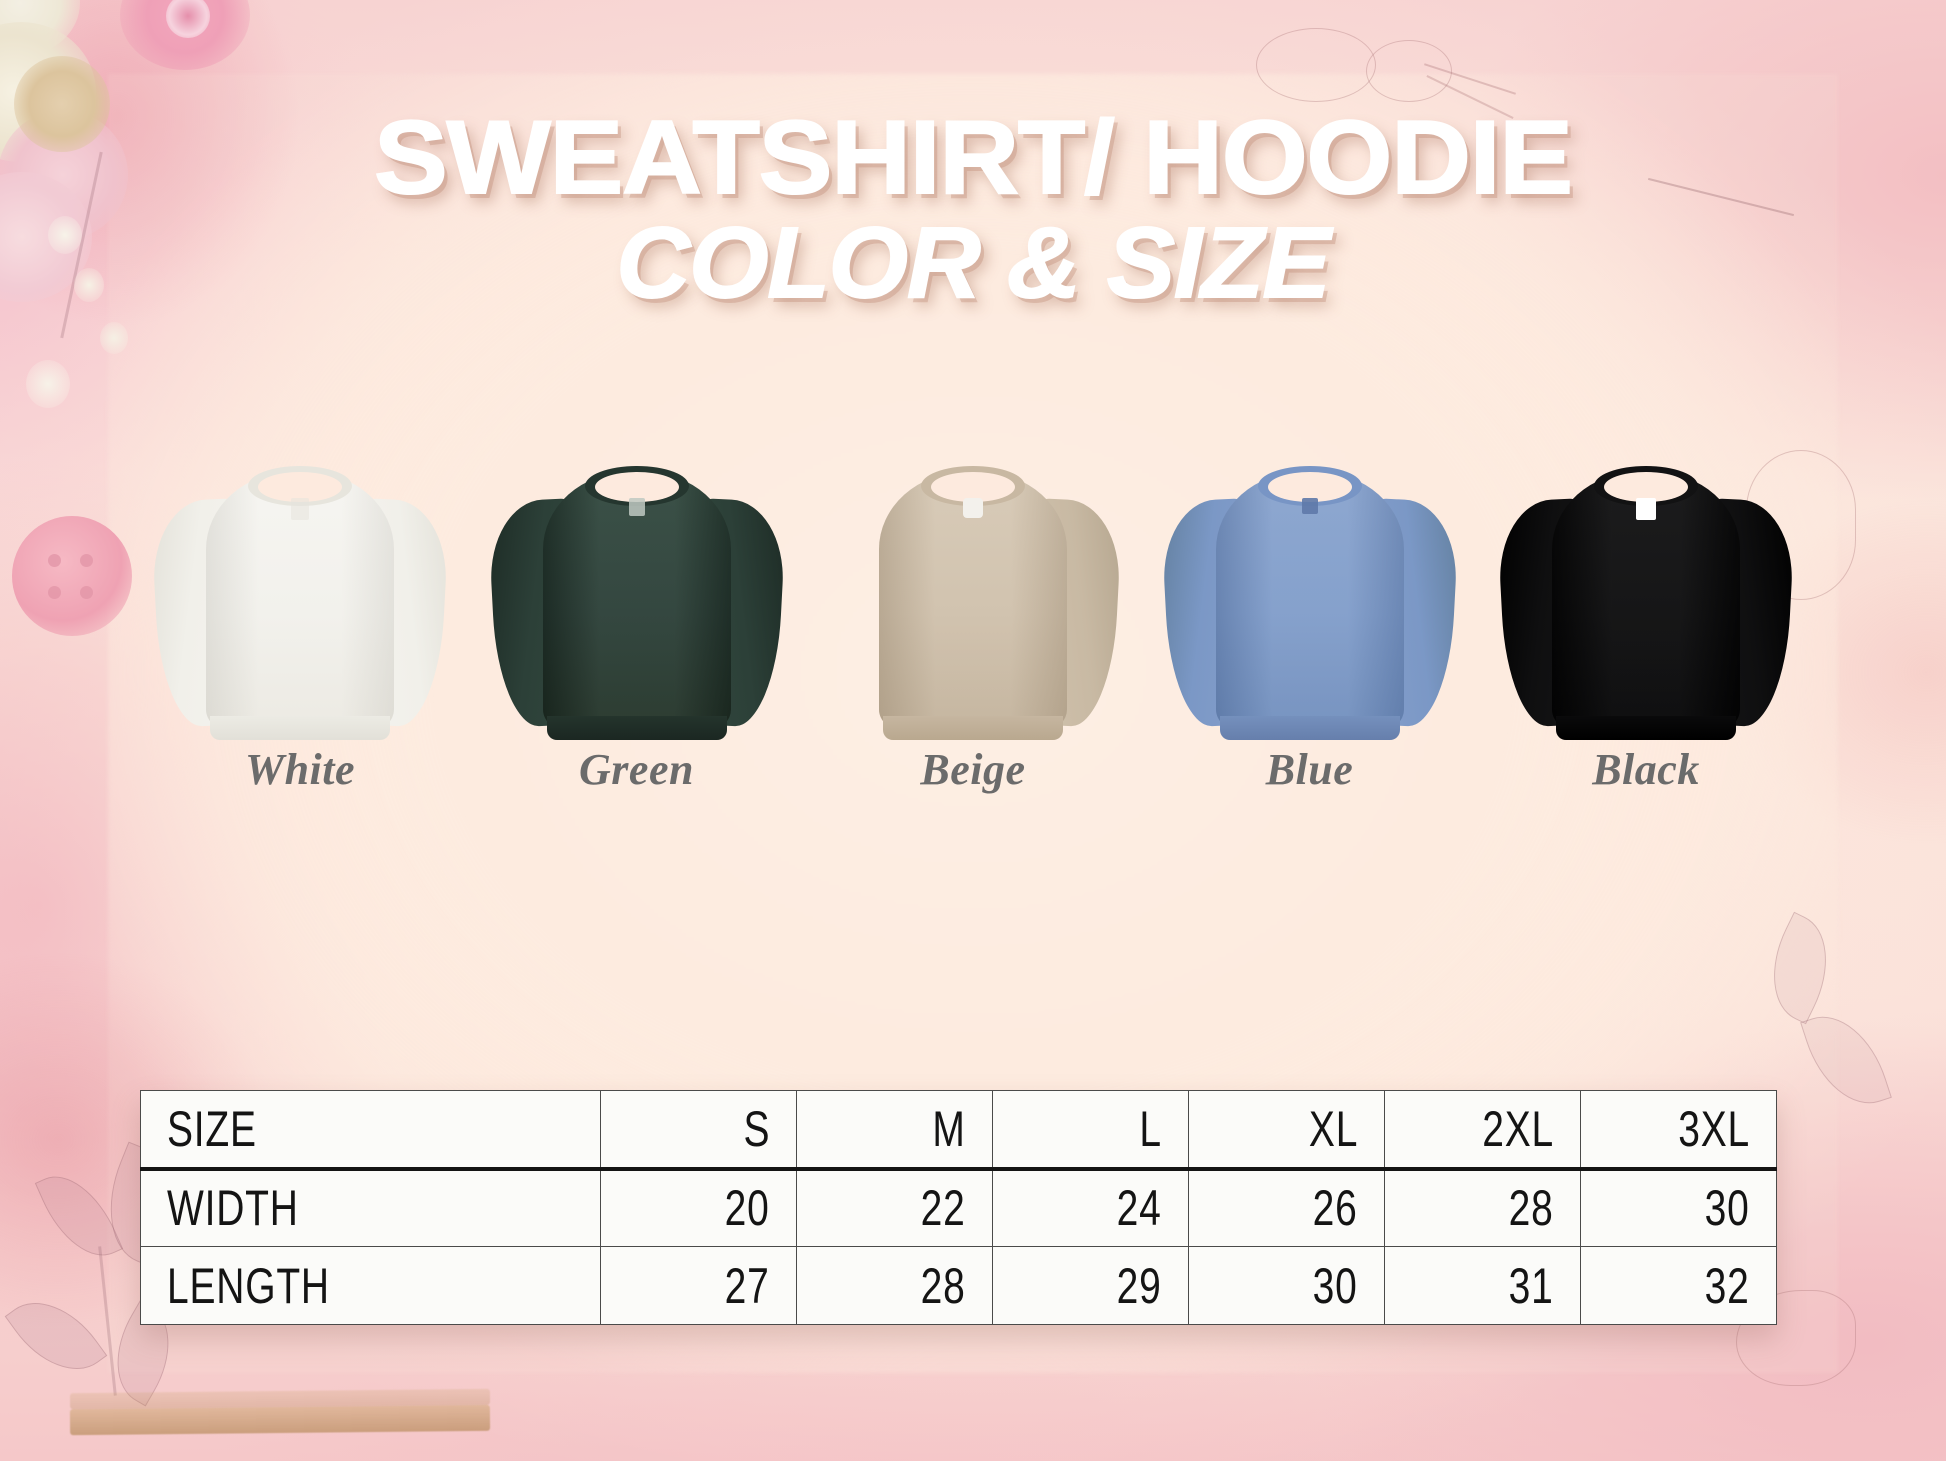  Describe the element at coordinates (1286, 1285) in the screenshot. I see `cell-length-xl: 30` at that location.